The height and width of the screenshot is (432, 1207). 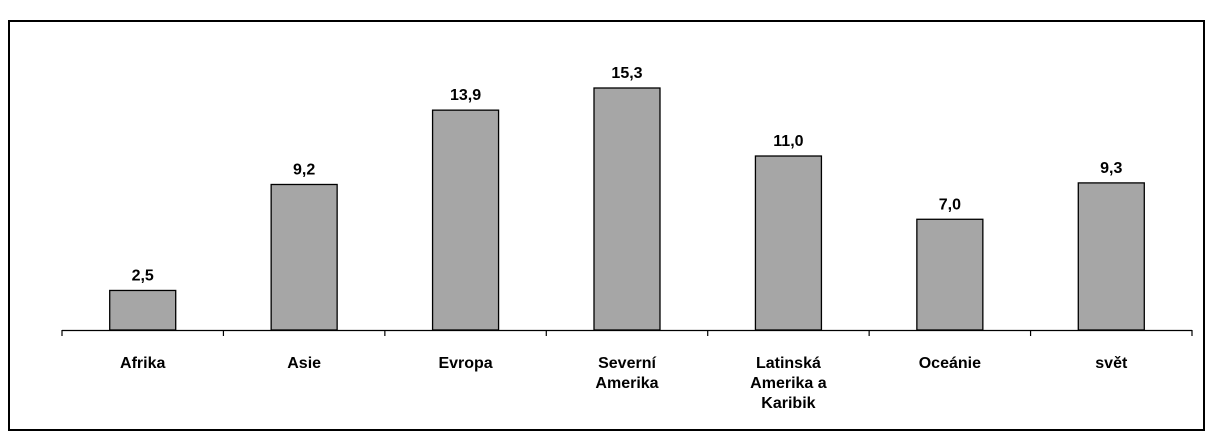 I want to click on category-label: Amerika a, so click(x=788, y=383).